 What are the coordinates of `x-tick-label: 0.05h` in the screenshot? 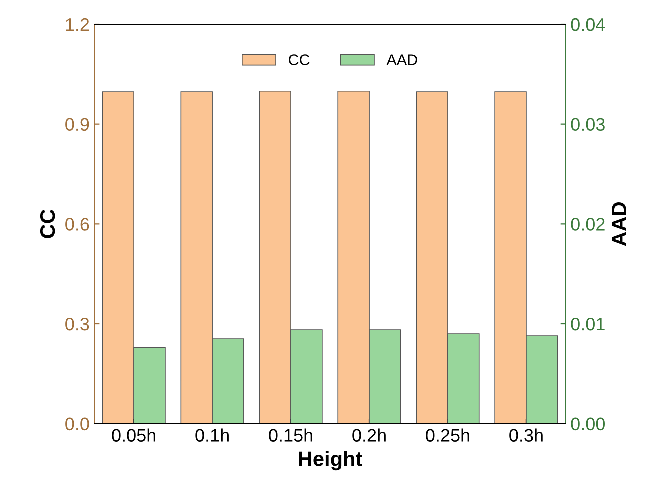 It's located at (134, 435).